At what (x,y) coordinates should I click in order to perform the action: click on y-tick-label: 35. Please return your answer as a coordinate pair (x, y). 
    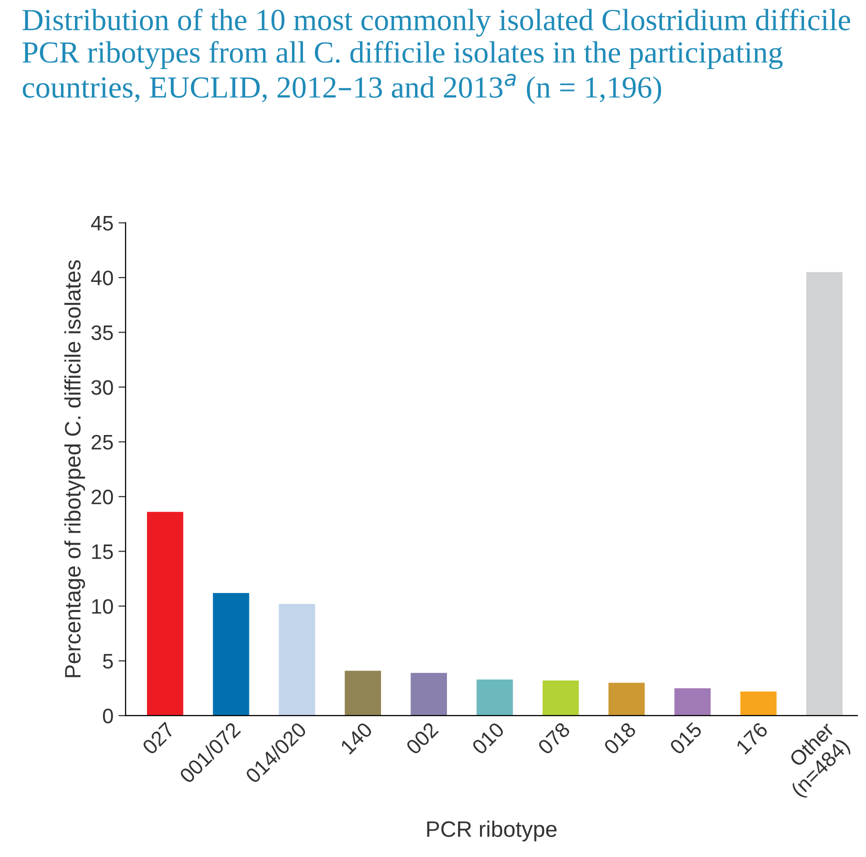
    Looking at the image, I should click on (102, 332).